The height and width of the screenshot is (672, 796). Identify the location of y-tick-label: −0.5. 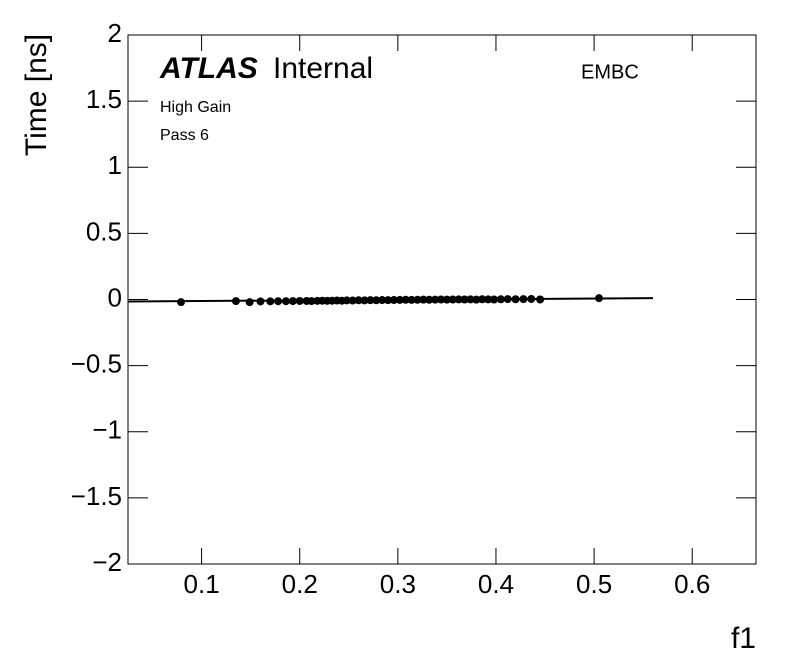
(96, 364).